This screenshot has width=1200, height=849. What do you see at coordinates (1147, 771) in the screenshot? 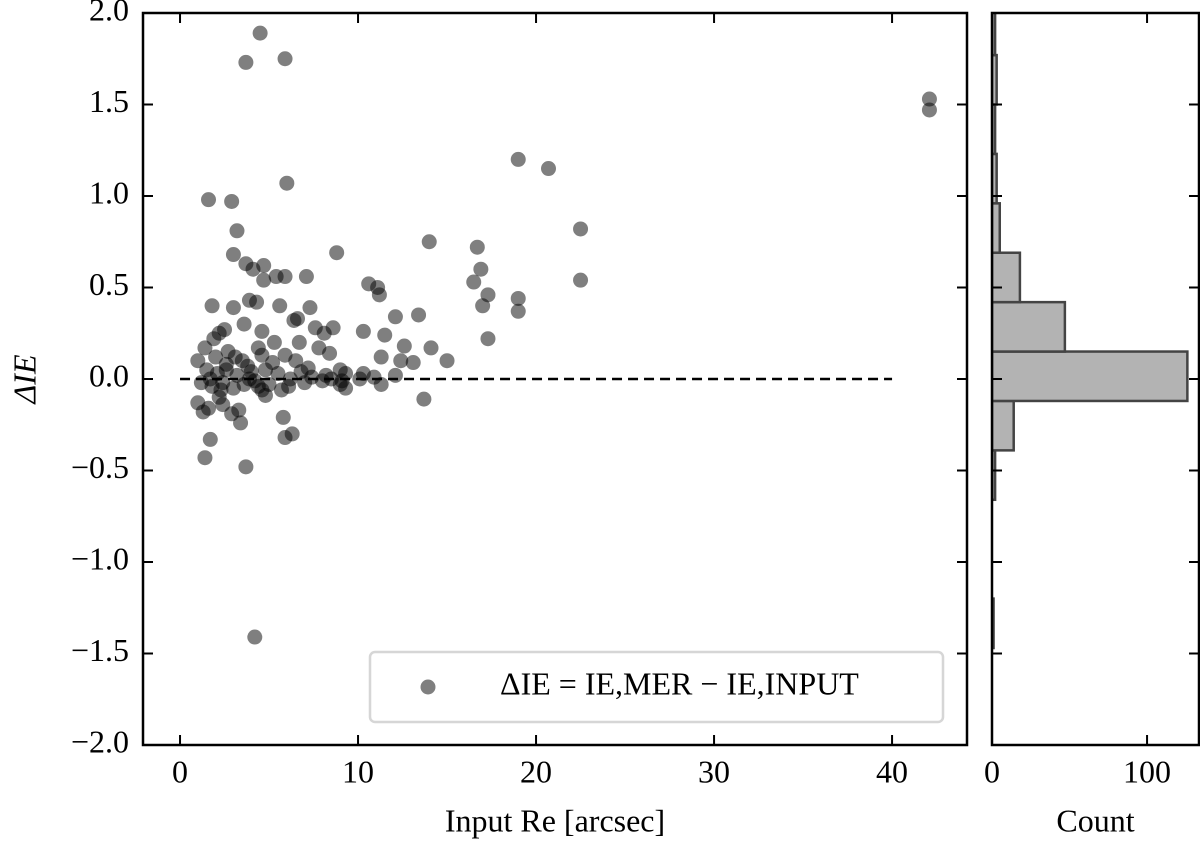
I see `x-tick-label: 100` at bounding box center [1147, 771].